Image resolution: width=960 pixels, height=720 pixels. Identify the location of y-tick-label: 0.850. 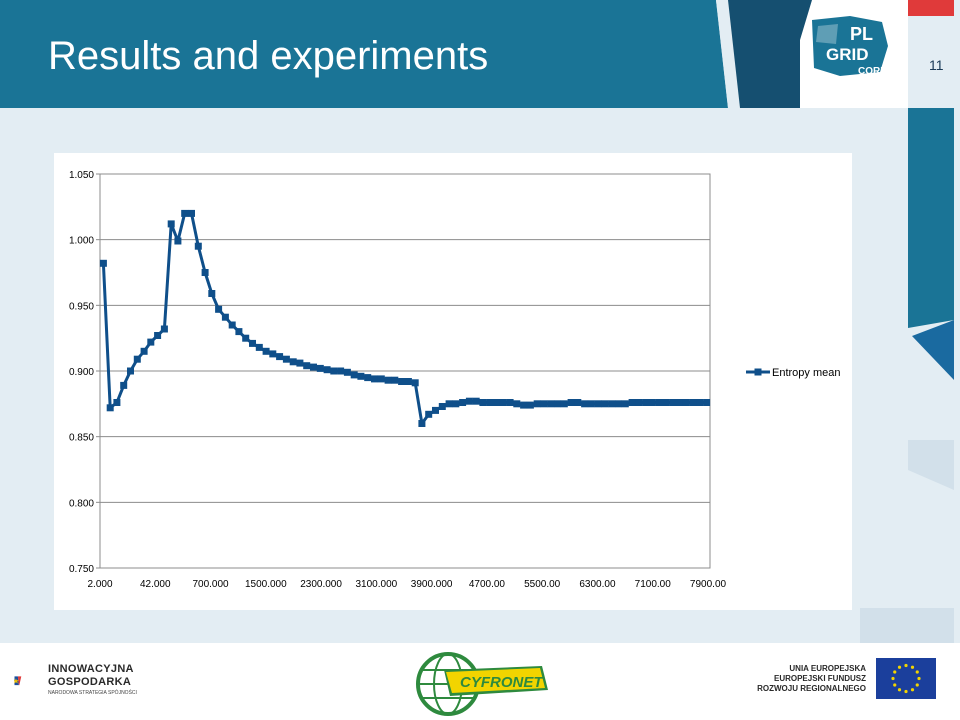
(81, 438).